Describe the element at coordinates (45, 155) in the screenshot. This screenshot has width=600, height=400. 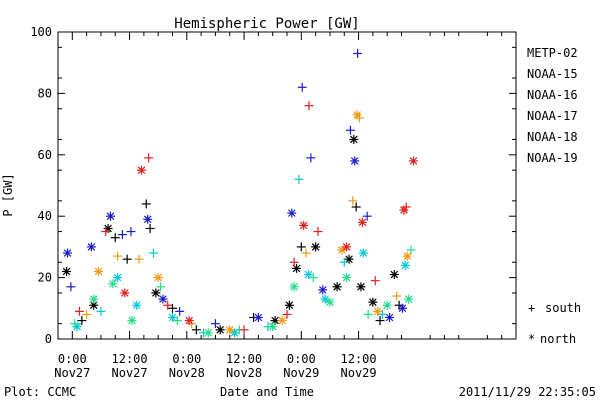
I see `y-tick-label: 60` at that location.